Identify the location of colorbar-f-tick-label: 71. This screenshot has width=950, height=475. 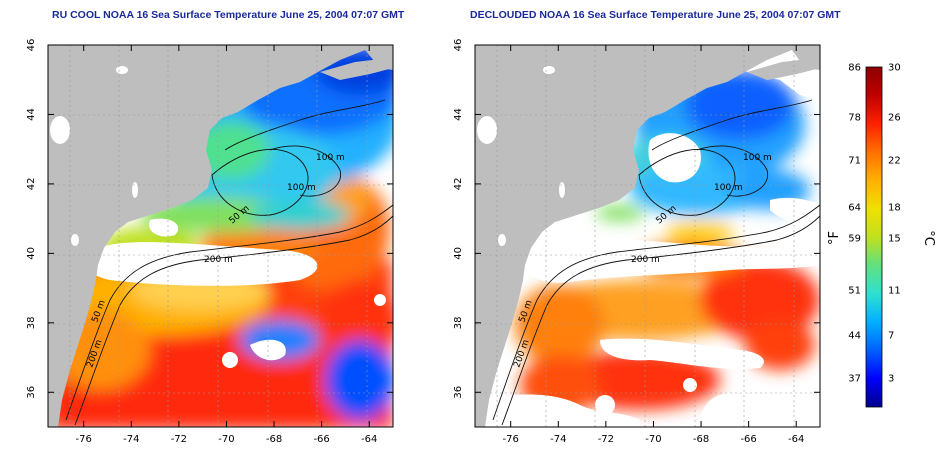
(854, 161).